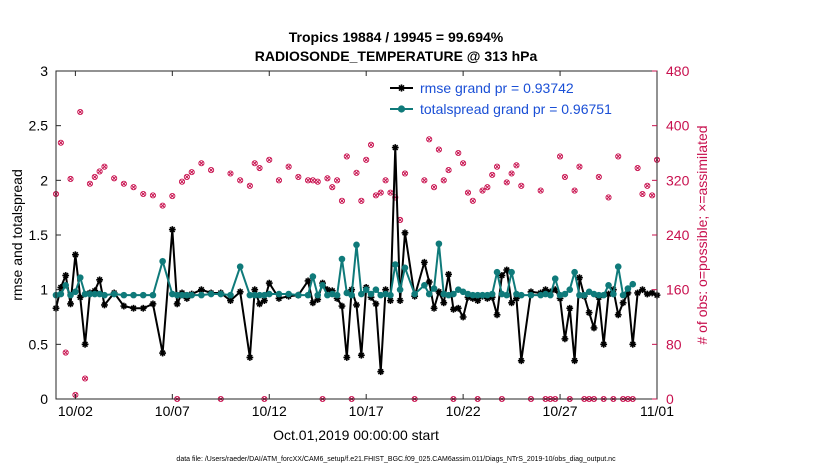 Image resolution: width=830 pixels, height=470 pixels. I want to click on chart-title: Tropics 19884 / 19945 = 99.694%, so click(396, 37).